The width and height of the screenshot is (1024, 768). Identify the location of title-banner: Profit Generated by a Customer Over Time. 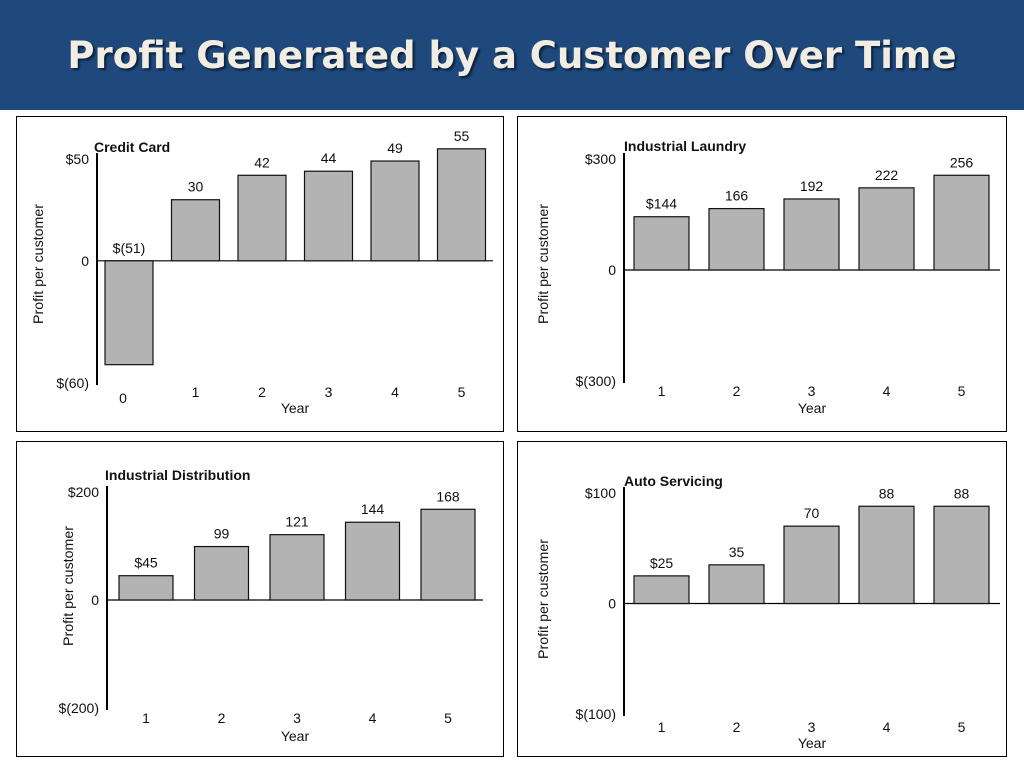
(512, 55).